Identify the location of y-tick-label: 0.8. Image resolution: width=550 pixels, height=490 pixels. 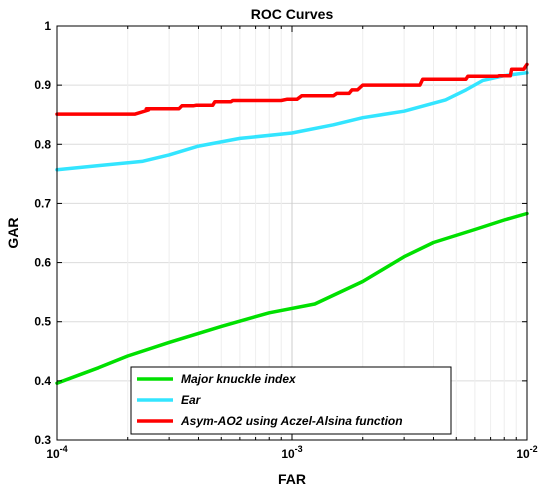
(42, 144).